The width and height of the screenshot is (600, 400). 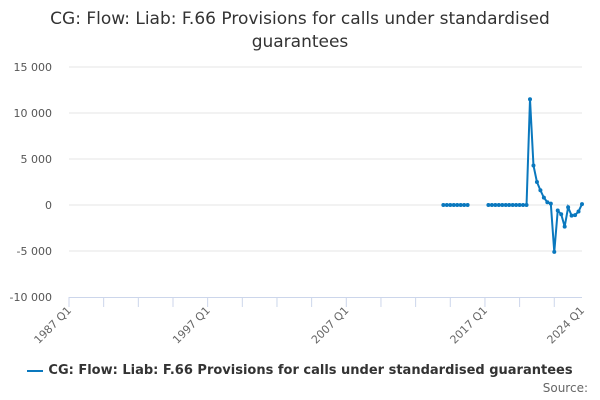 What do you see at coordinates (34, 251) in the screenshot?
I see `y-tick-label: -5 000` at bounding box center [34, 251].